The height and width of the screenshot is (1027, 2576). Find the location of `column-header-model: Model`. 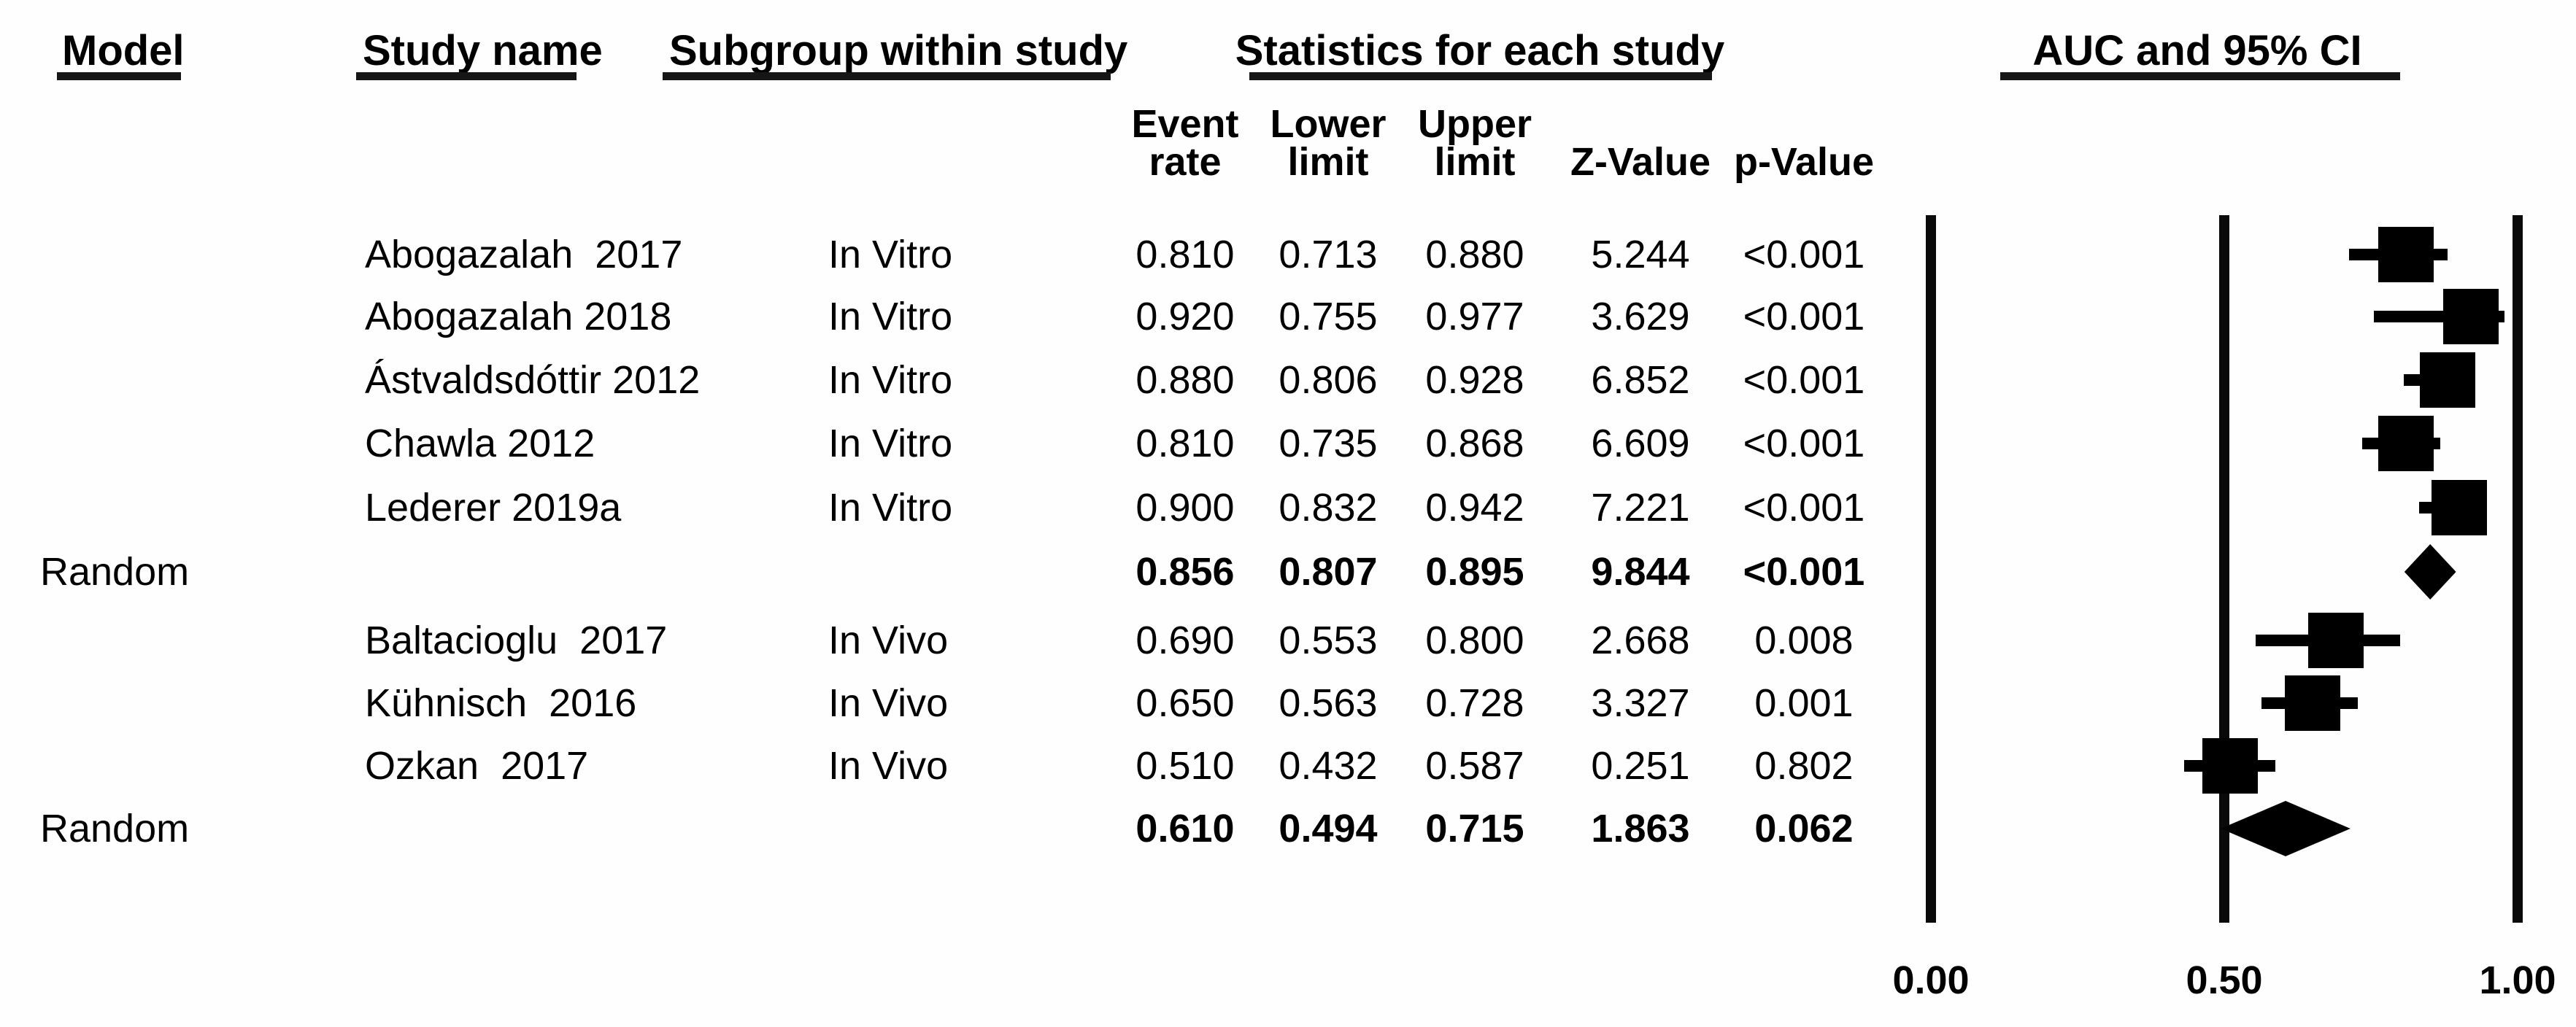

column-header-model: Model is located at coordinates (123, 50).